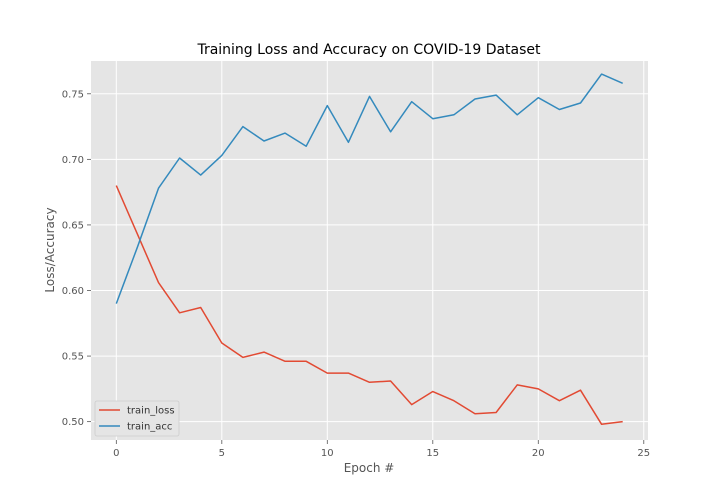 The width and height of the screenshot is (720, 504). Describe the element at coordinates (73, 225) in the screenshot. I see `y-tick-label: 0.65` at that location.